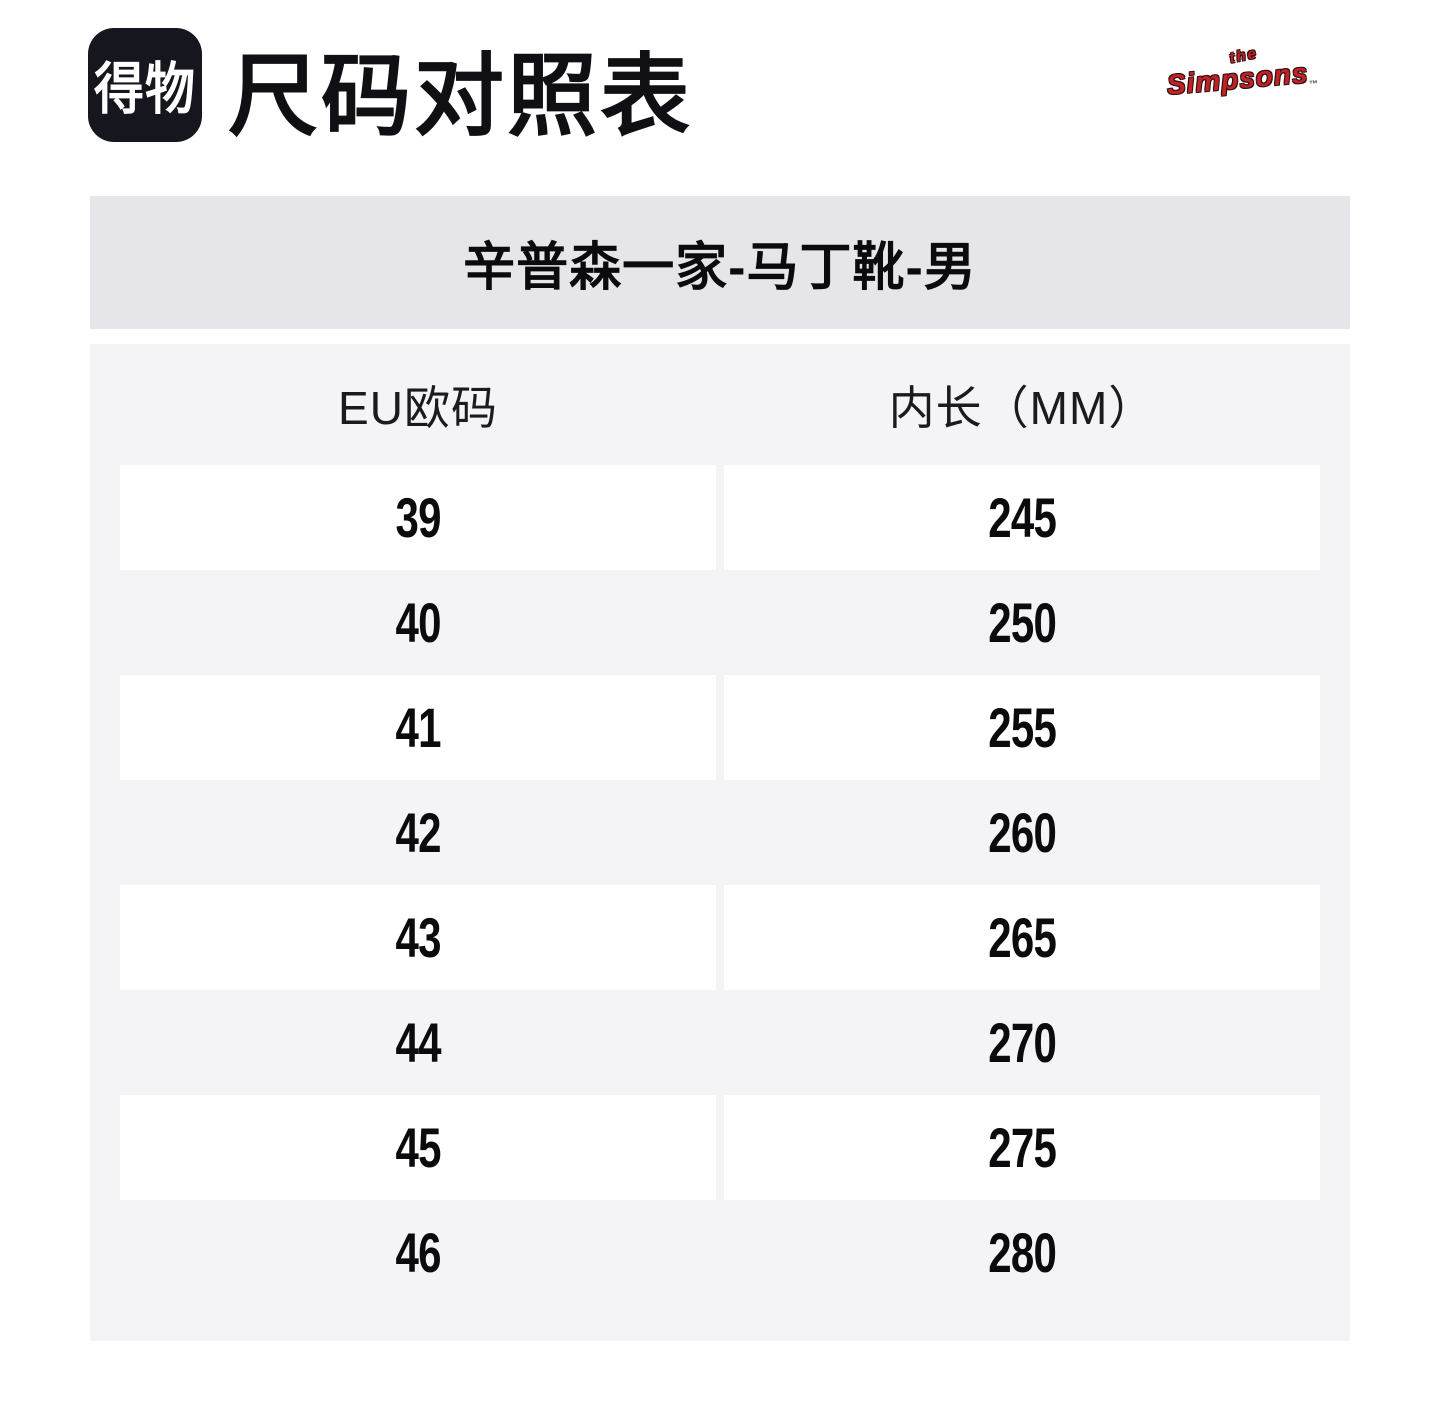  I want to click on eu-size-value: 46, so click(418, 1252).